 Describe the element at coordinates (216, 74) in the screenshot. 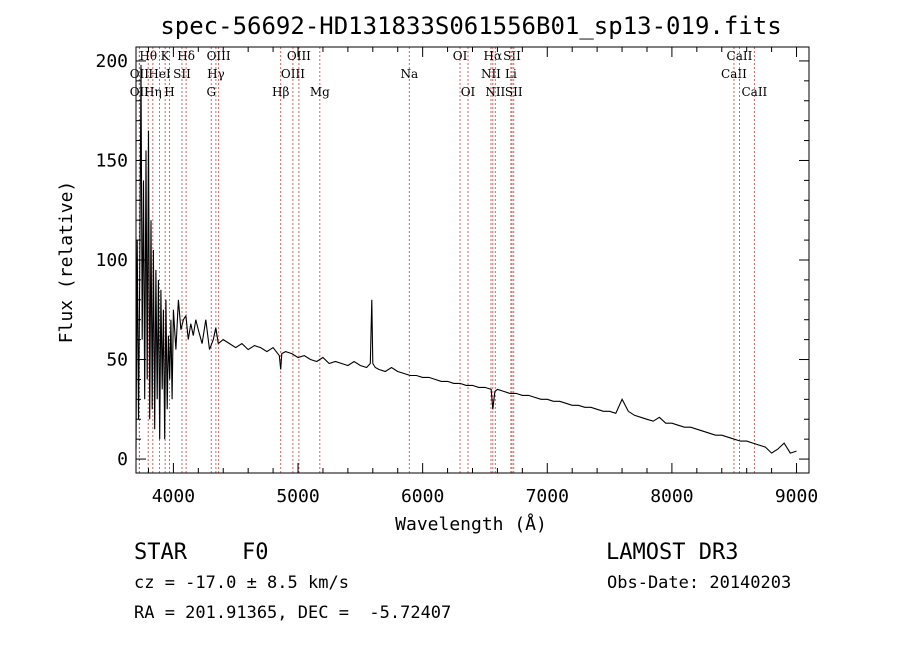

I see `line-label: Hγ` at that location.